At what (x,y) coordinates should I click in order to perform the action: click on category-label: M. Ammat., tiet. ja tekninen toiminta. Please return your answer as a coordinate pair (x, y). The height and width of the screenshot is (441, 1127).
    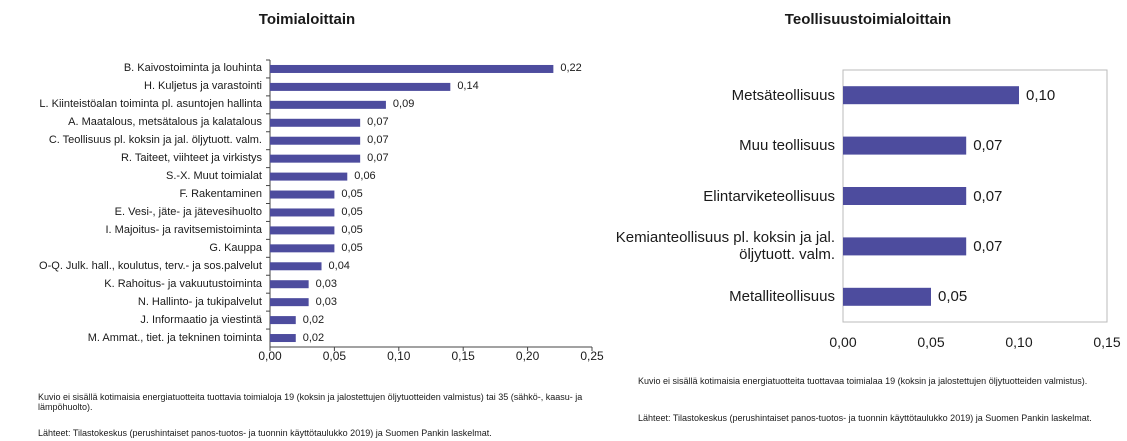
    Looking at the image, I should click on (174, 337).